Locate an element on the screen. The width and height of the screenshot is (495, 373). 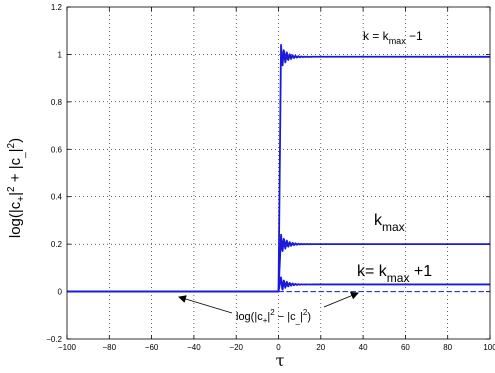
x-tick-label: −40 is located at coordinates (194, 347).